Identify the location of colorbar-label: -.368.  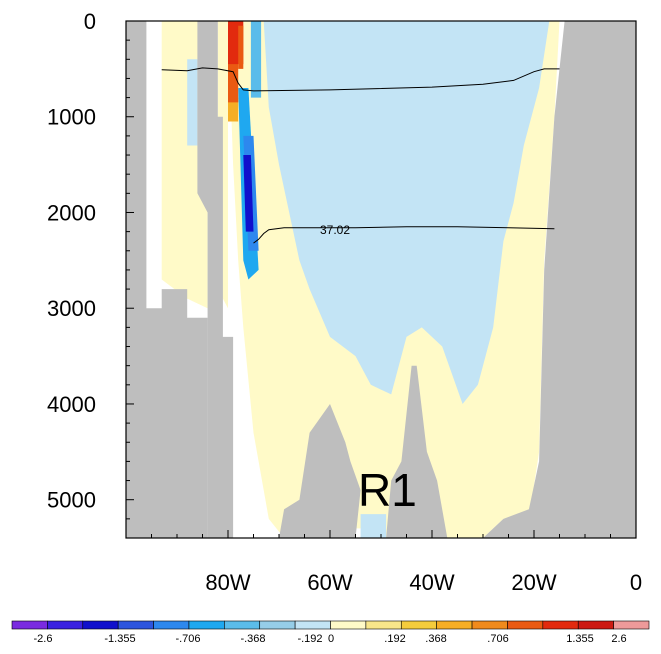
(252, 639).